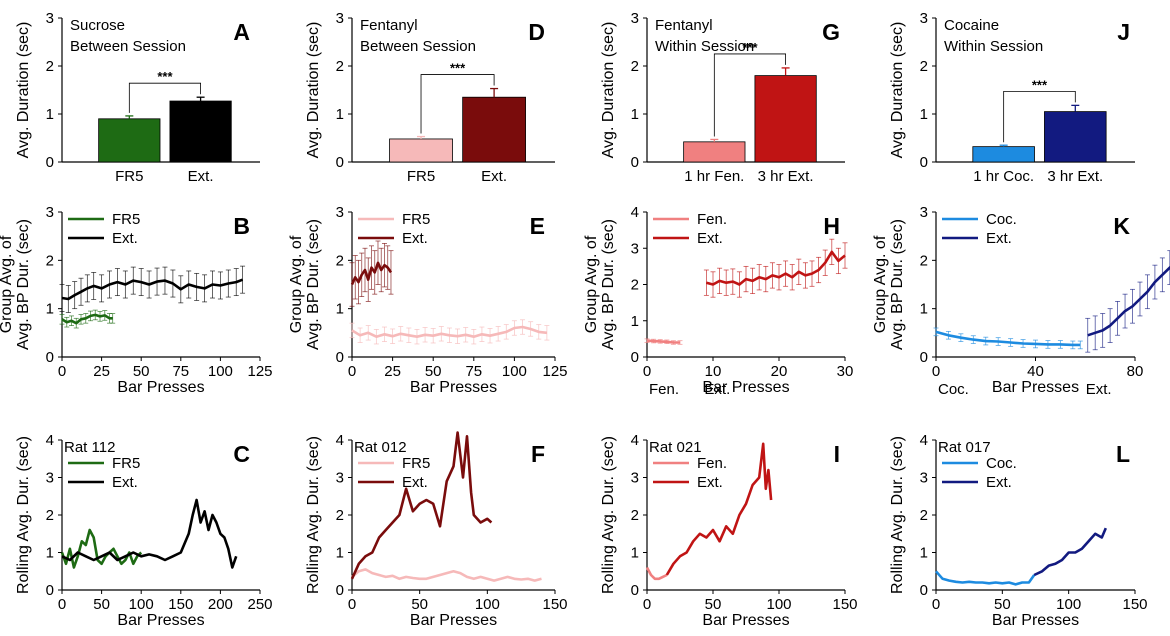  Describe the element at coordinates (1123, 32) in the screenshot. I see `panel-letter: J` at that location.